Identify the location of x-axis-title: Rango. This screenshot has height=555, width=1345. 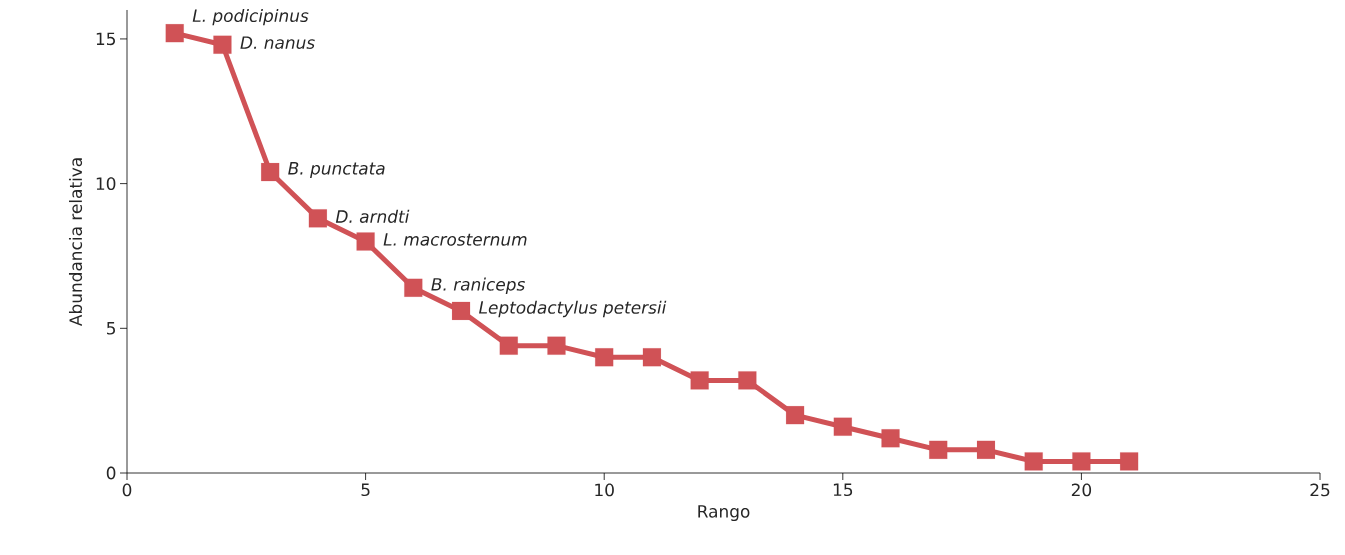
(724, 513).